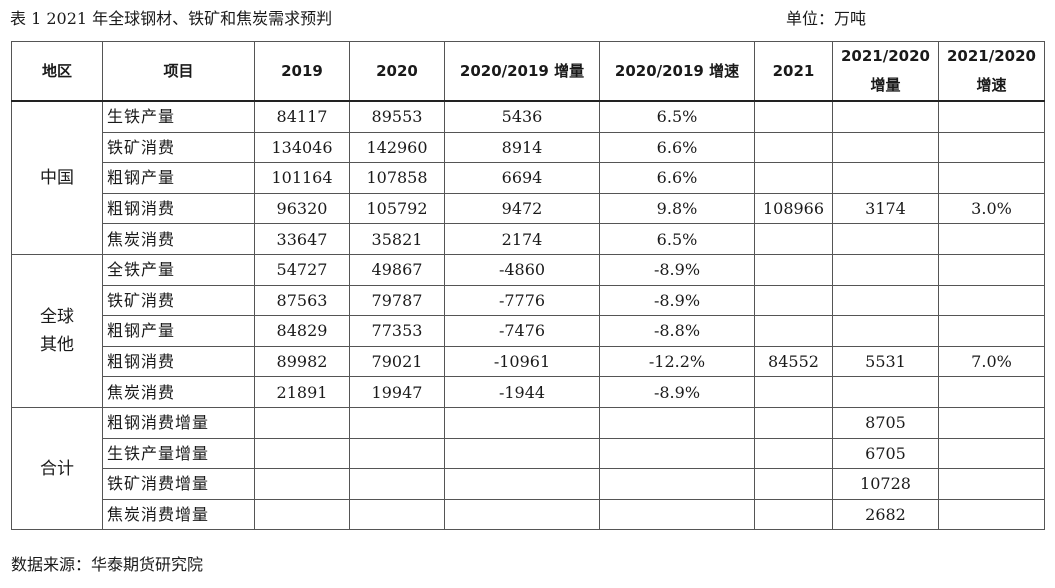 The height and width of the screenshot is (588, 1055). Describe the element at coordinates (397, 331) in the screenshot. I see `value-2020: 77353` at that location.